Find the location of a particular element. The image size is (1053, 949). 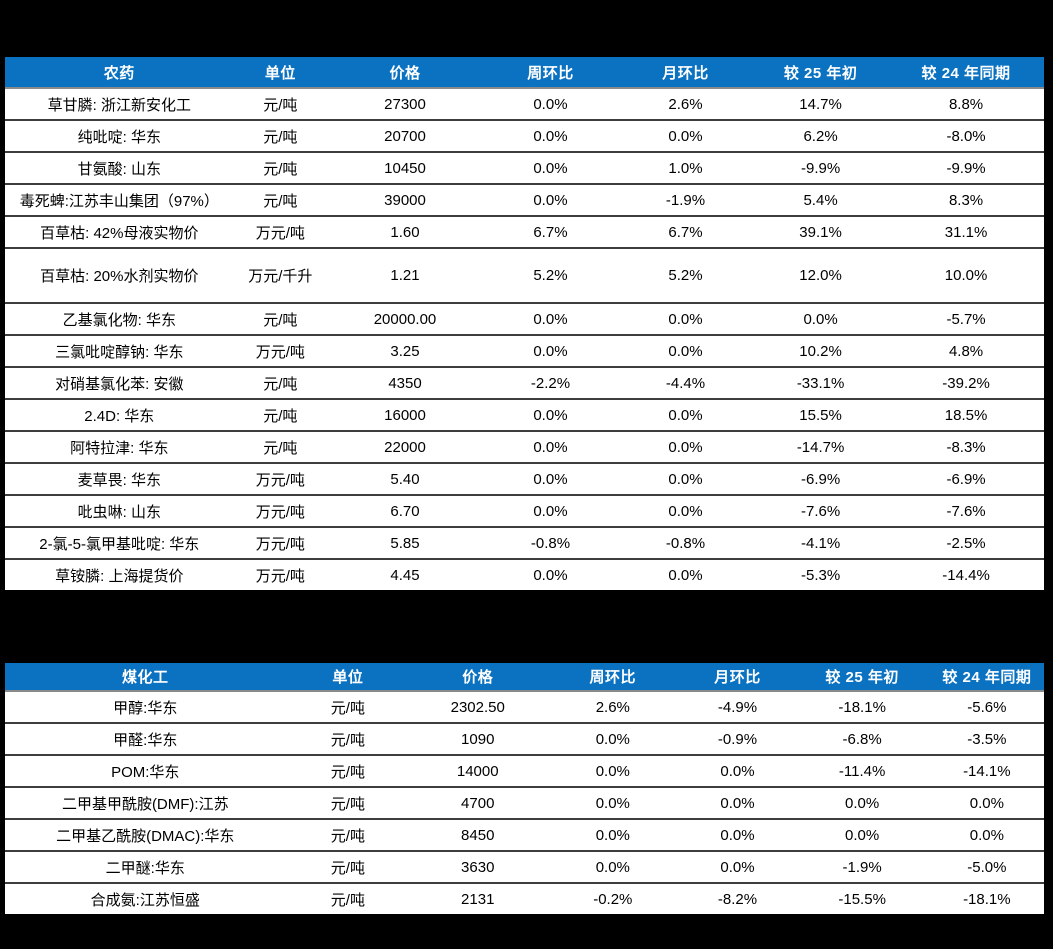

value-cell: -18.1% is located at coordinates (862, 707).